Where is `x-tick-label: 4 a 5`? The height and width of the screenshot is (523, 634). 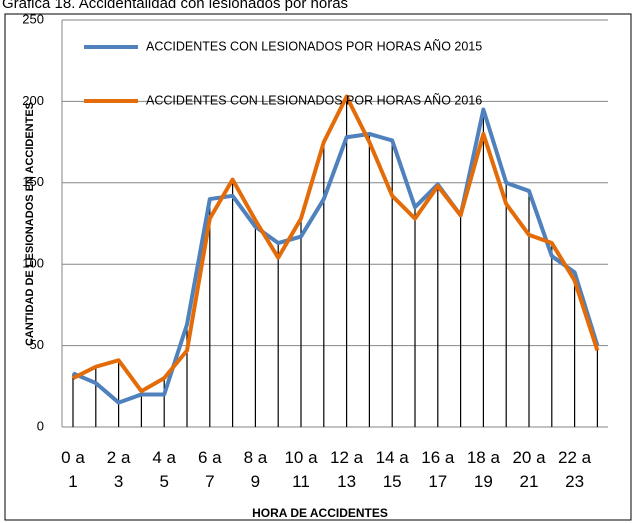 x-tick-label: 4 a 5 is located at coordinates (164, 469).